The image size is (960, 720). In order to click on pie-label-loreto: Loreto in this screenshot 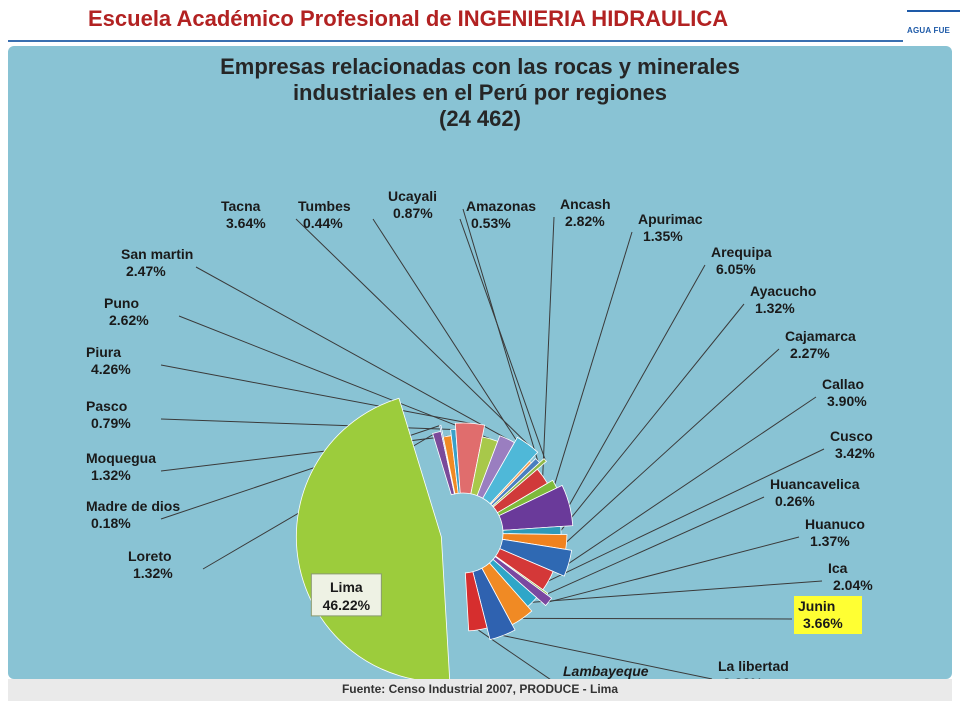, I will do `click(150, 556)`.